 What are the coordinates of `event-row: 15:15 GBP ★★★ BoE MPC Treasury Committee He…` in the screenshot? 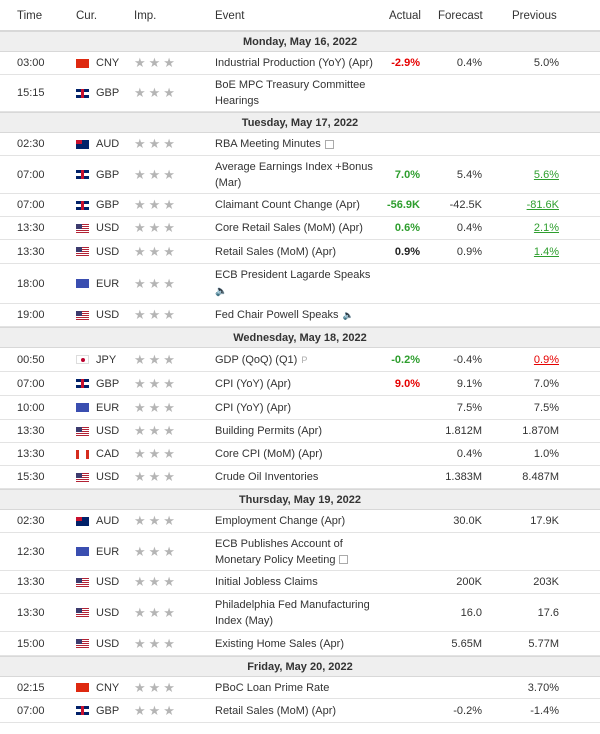 It's located at (300, 93).